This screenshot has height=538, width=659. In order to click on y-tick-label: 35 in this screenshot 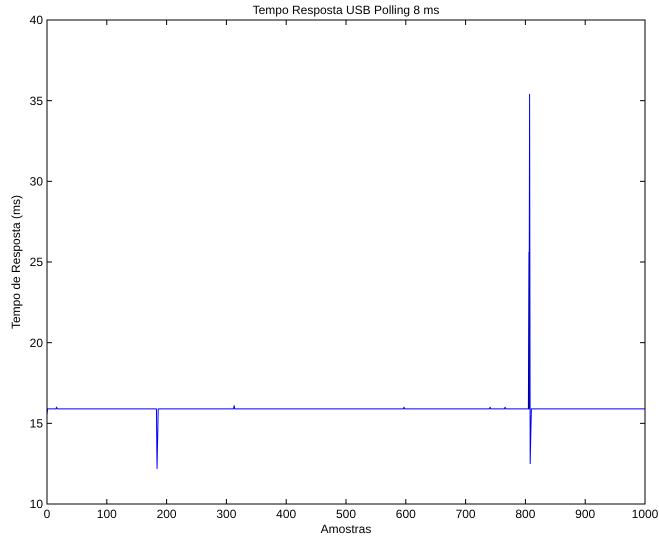, I will do `click(37, 101)`.